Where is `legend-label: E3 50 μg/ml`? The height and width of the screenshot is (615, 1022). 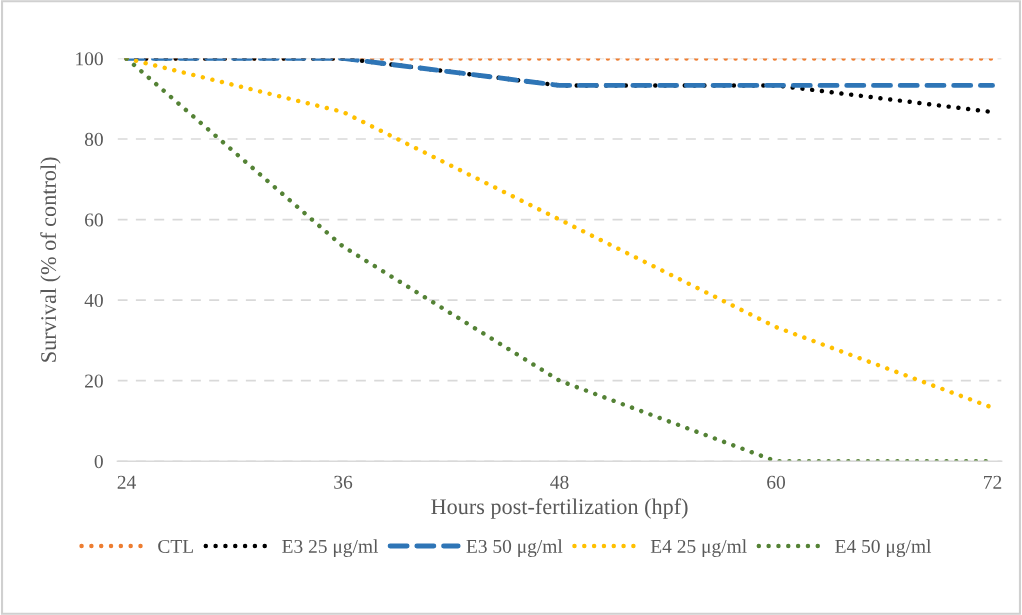 legend-label: E3 50 μg/ml is located at coordinates (514, 548).